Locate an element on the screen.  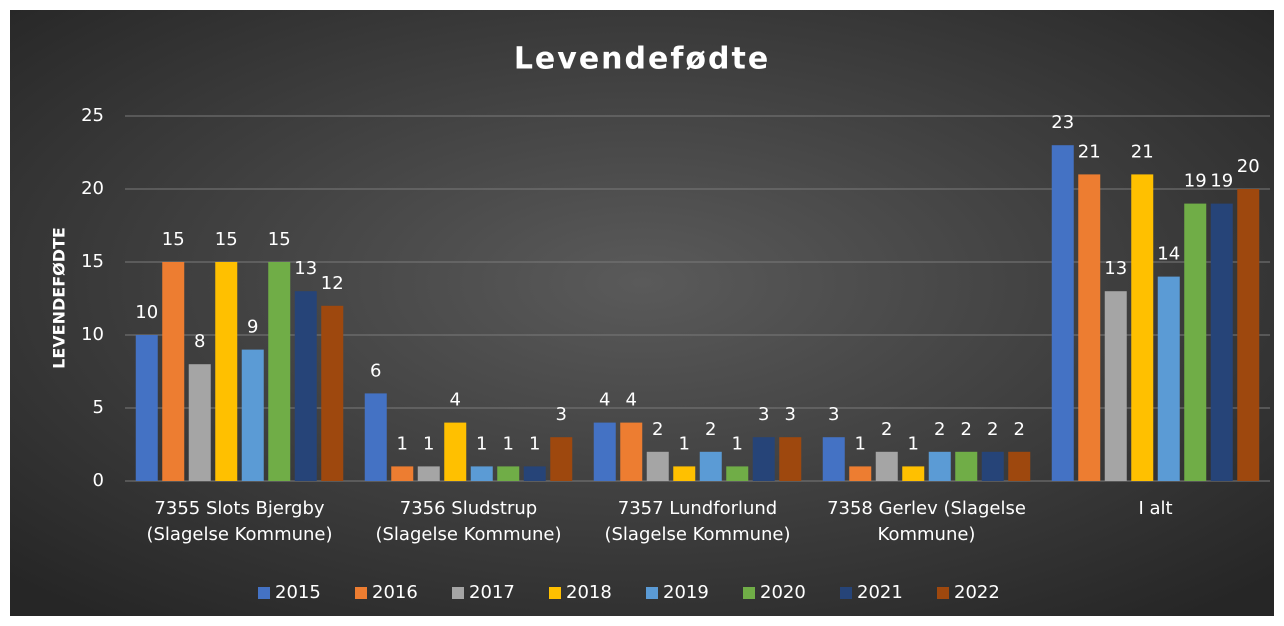
data-label: 10 is located at coordinates (146, 312).